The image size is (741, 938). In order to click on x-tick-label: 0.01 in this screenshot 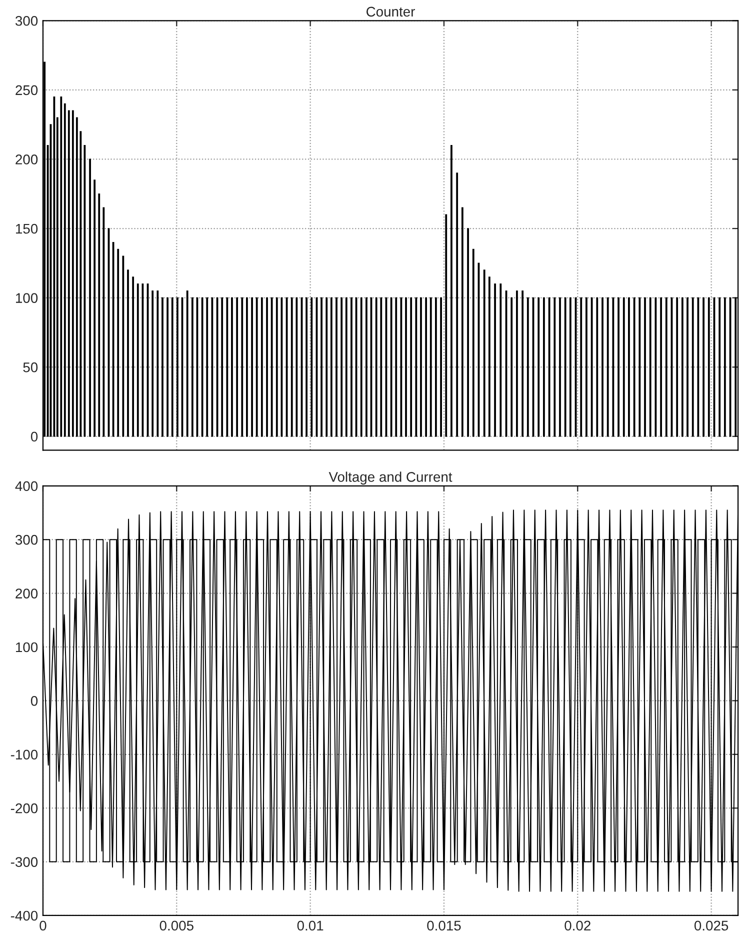, I will do `click(310, 925)`.